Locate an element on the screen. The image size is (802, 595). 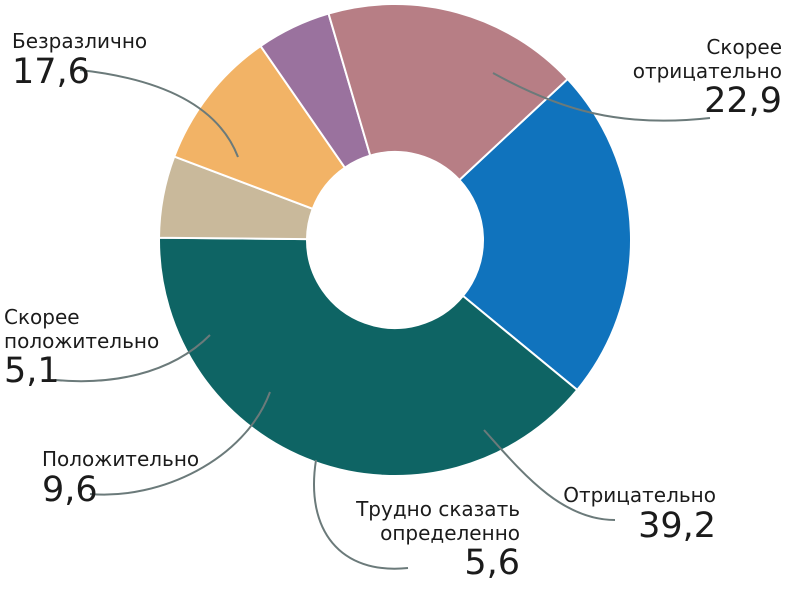
slice-value: 9,6 is located at coordinates (70, 489).